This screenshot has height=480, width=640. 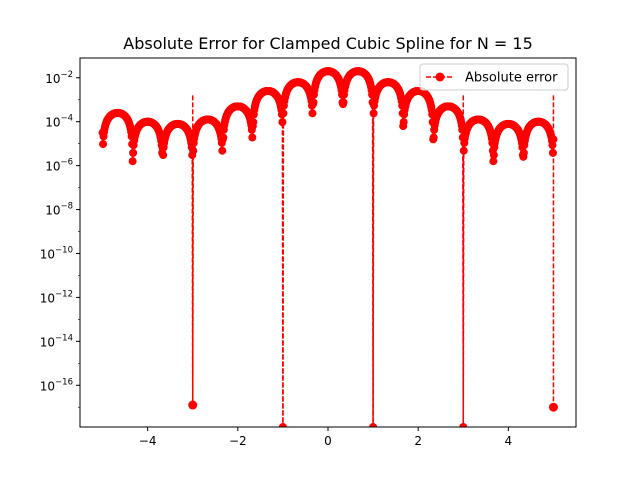 I want to click on x-tick-label: 4, so click(x=509, y=441).